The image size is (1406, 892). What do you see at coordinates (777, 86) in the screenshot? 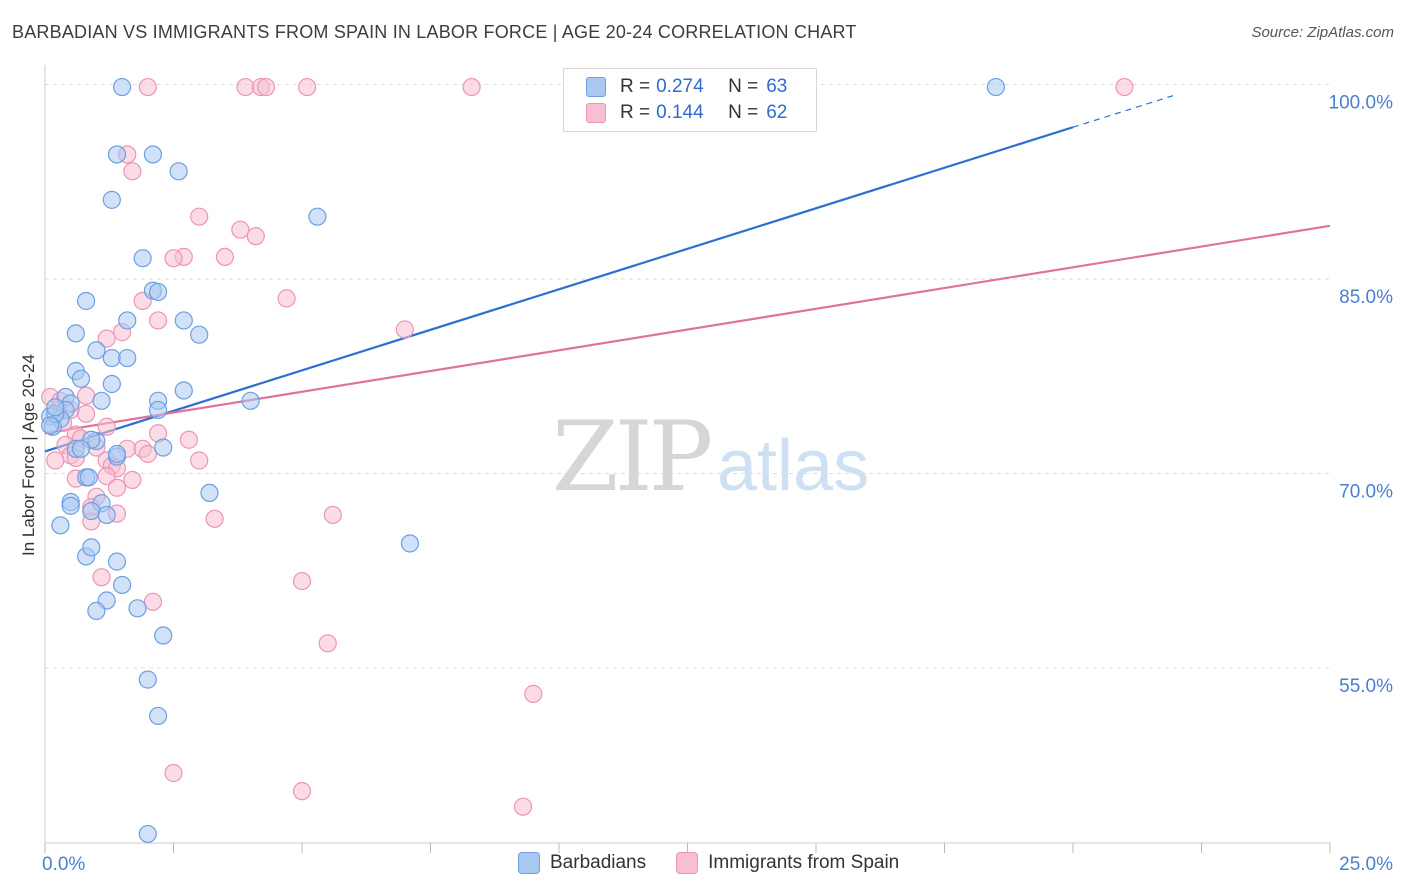
I see `legend-n-value: 63` at bounding box center [777, 86].